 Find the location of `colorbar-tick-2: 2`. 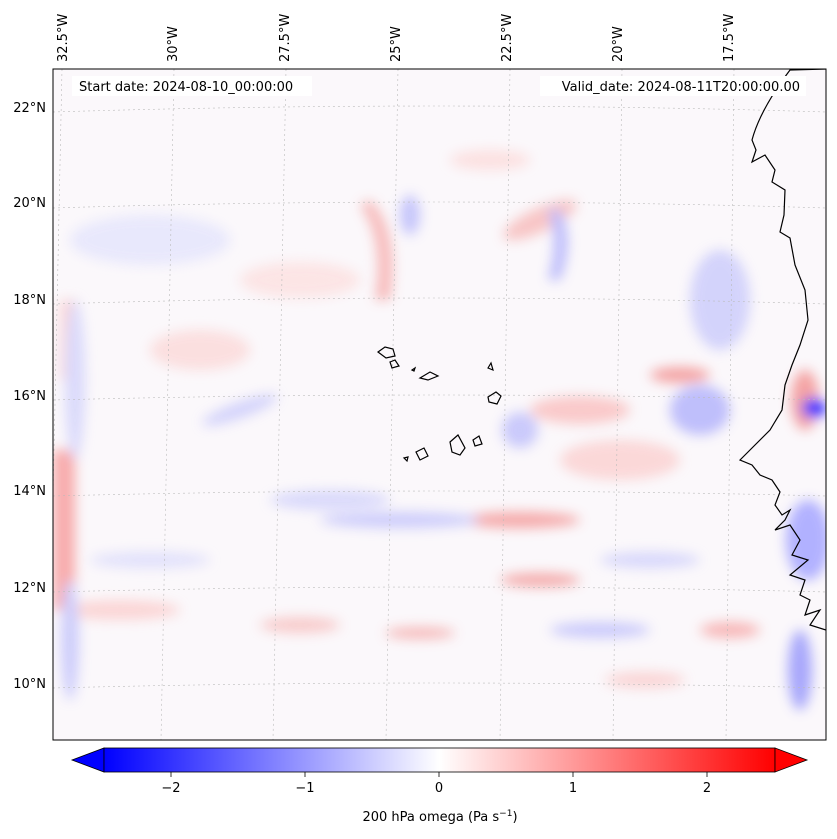

colorbar-tick-2: 2 is located at coordinates (707, 788).